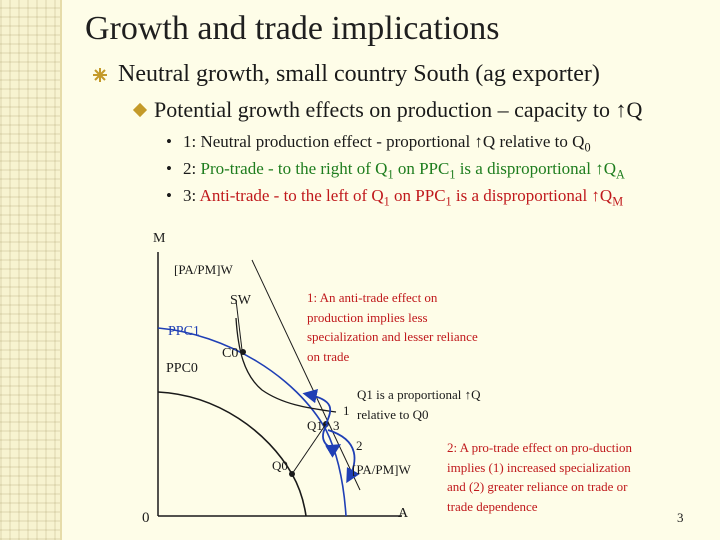  I want to click on point-2-sub-a: 1, so click(390, 174).